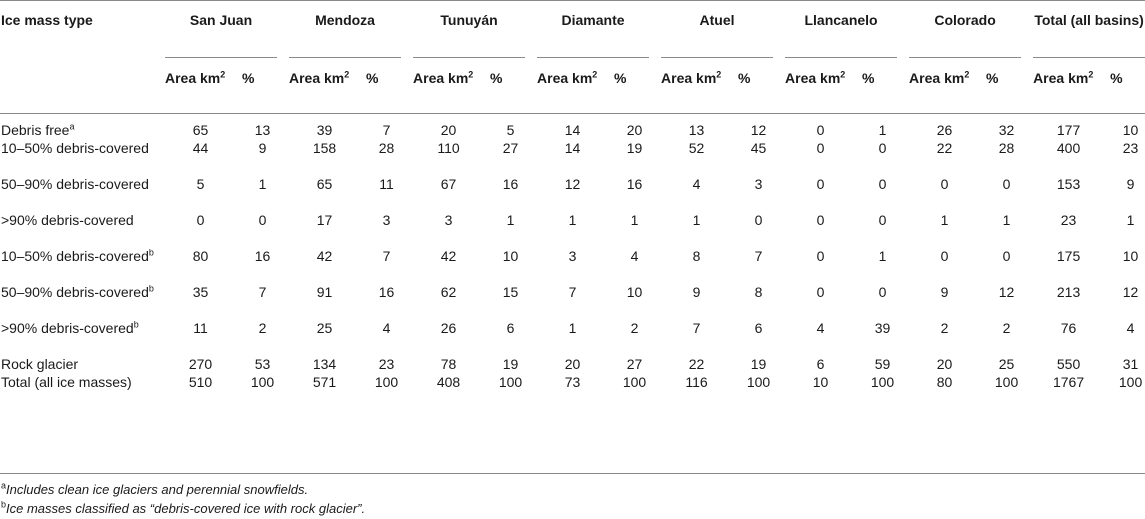 This screenshot has height=519, width=1145. What do you see at coordinates (79, 391) in the screenshot?
I see `row-label: Total (all ice masses)` at bounding box center [79, 391].